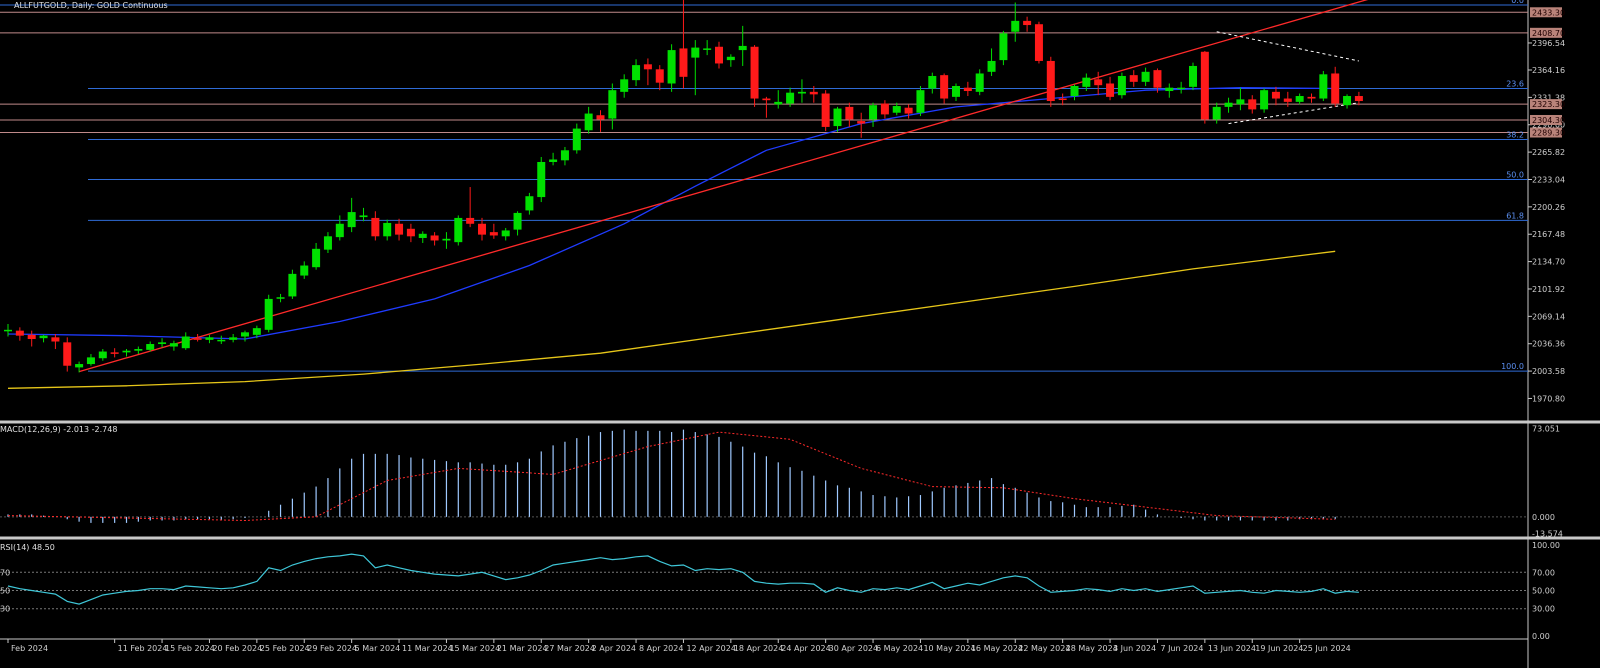 The width and height of the screenshot is (1600, 668). I want to click on macd-tick-label: 73.051, so click(1546, 428).